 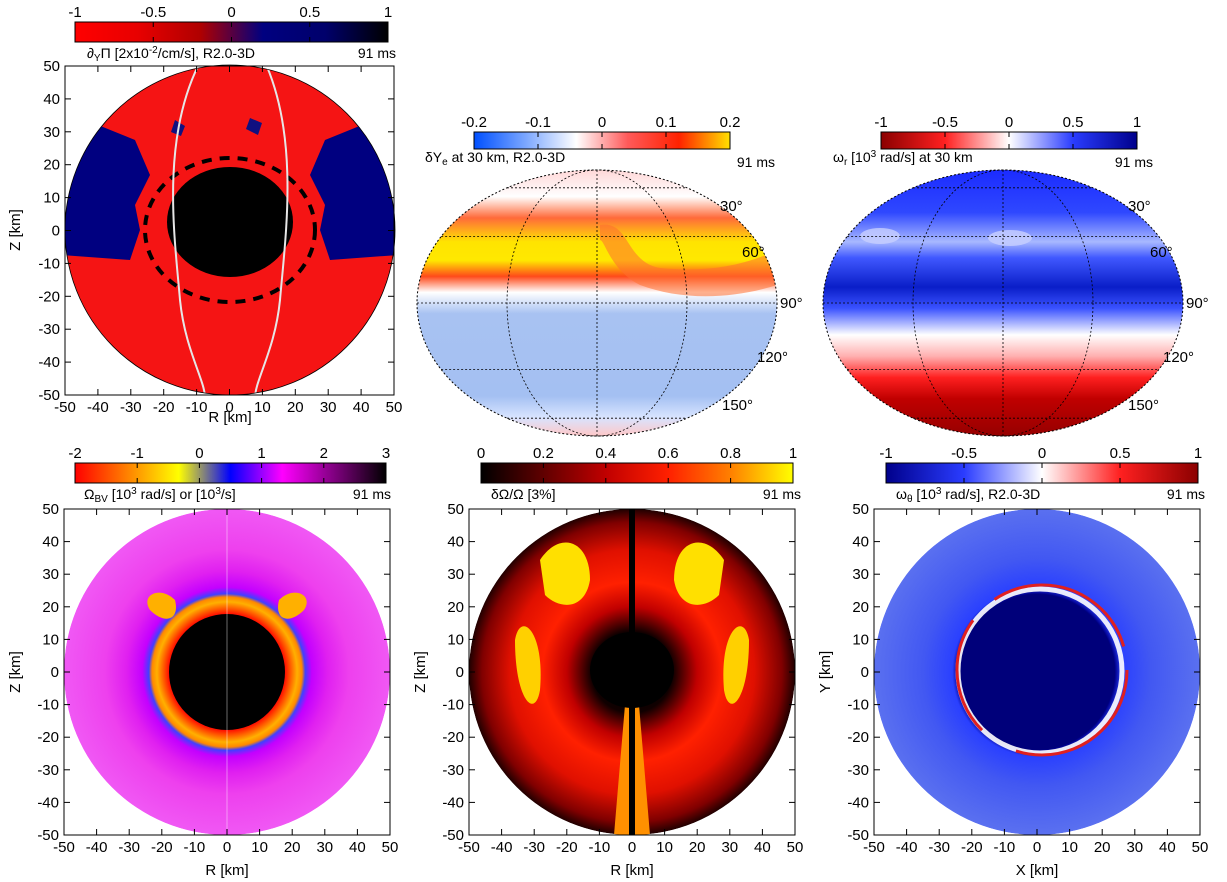 What do you see at coordinates (1134, 162) in the screenshot?
I see `panel-3-time: 91 ms` at bounding box center [1134, 162].